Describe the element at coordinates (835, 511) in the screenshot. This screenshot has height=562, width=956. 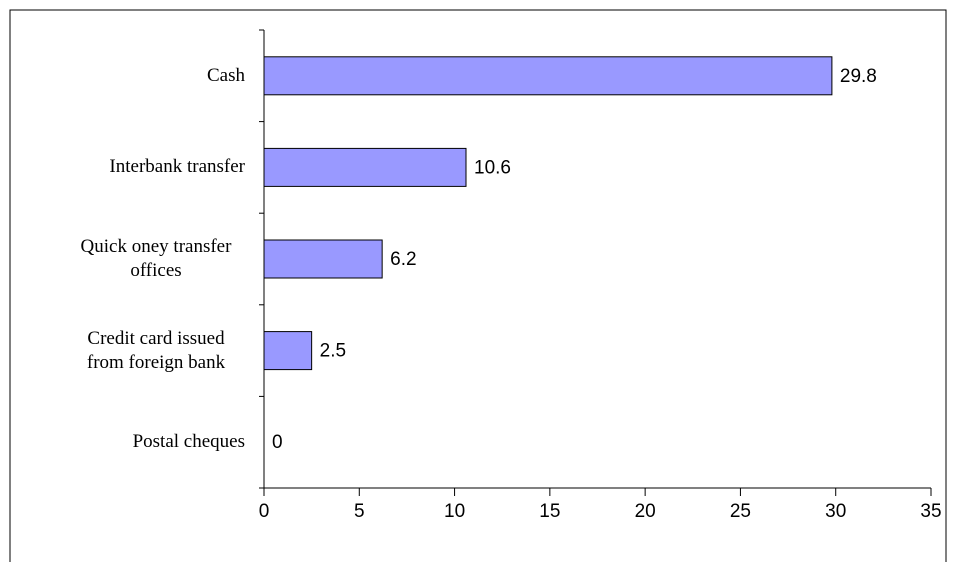
I see `x-tick-label: 30` at that location.